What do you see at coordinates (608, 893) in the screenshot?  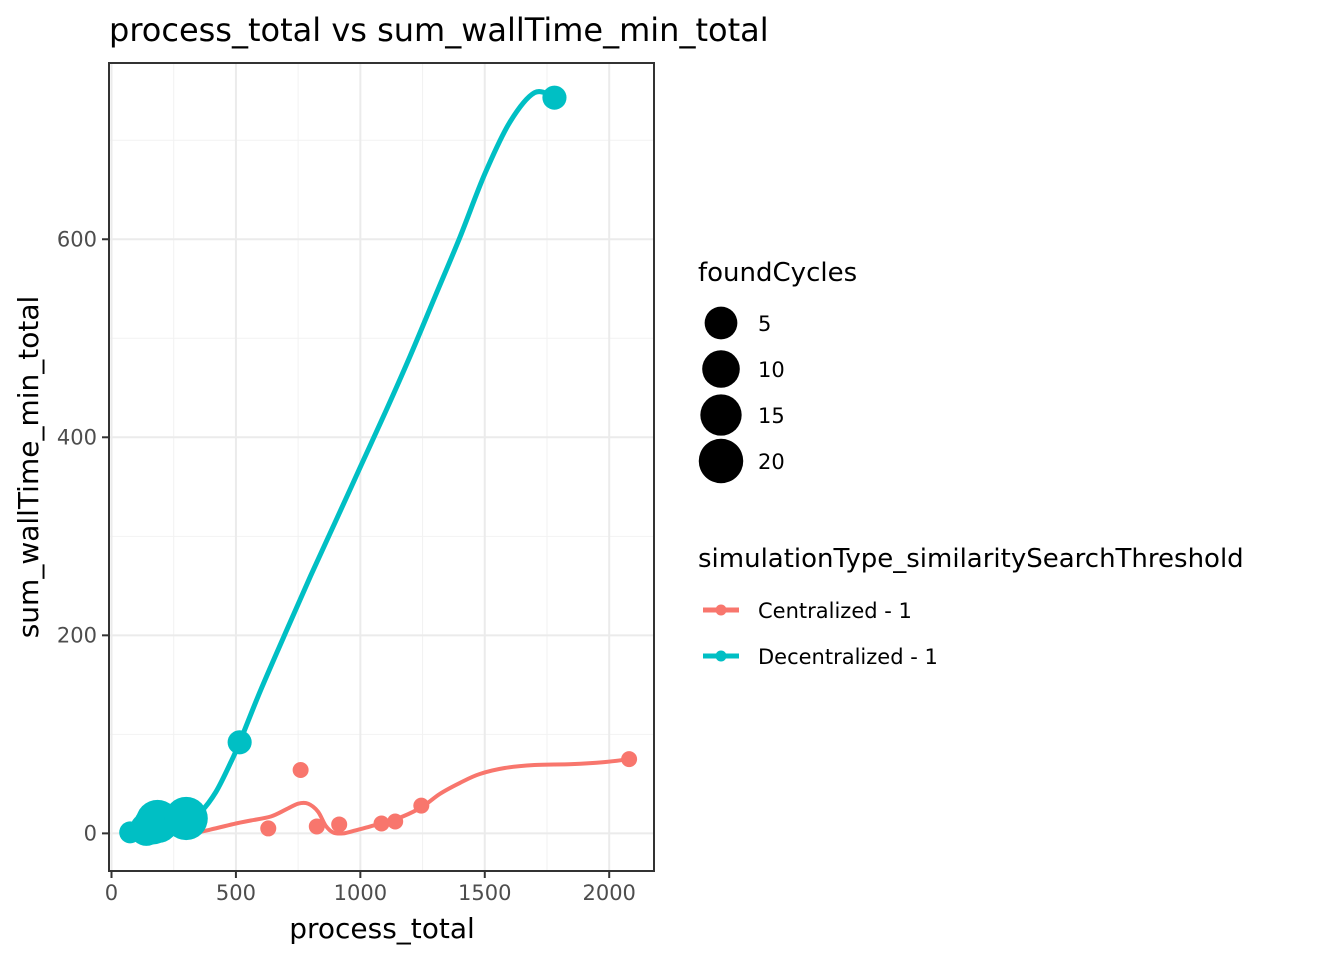 I see `x-tick-label-4: 2000` at bounding box center [608, 893].